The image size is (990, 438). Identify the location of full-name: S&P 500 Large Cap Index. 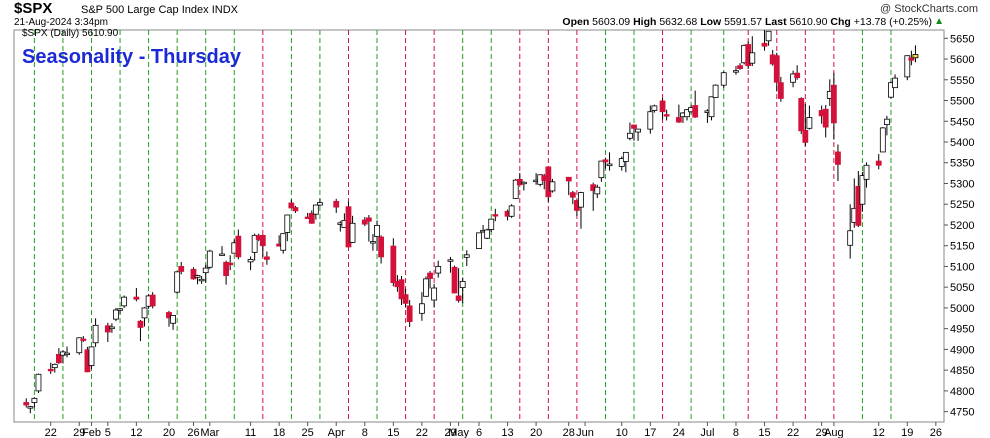
(145, 10).